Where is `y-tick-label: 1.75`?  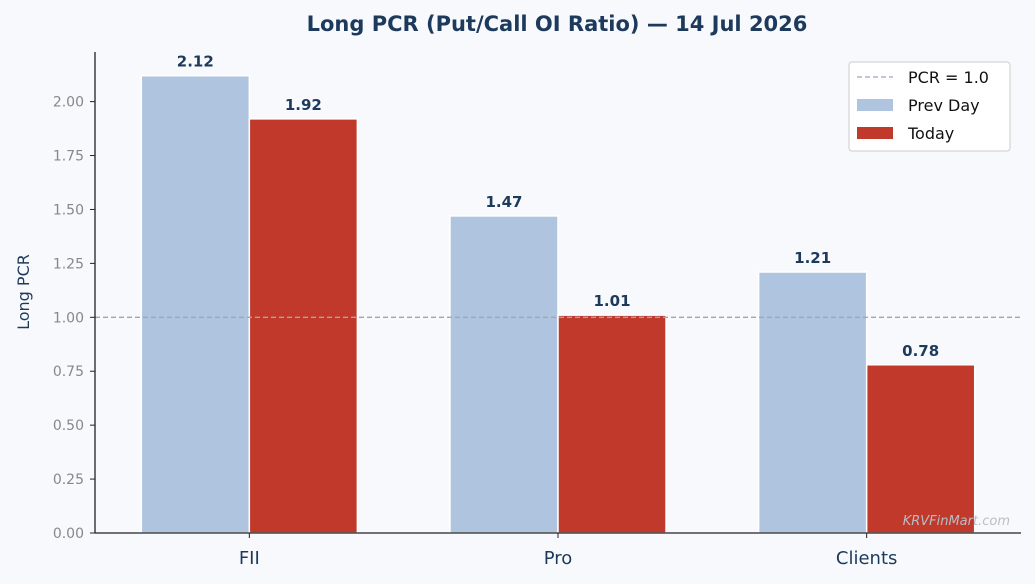 y-tick-label: 1.75 is located at coordinates (68, 157).